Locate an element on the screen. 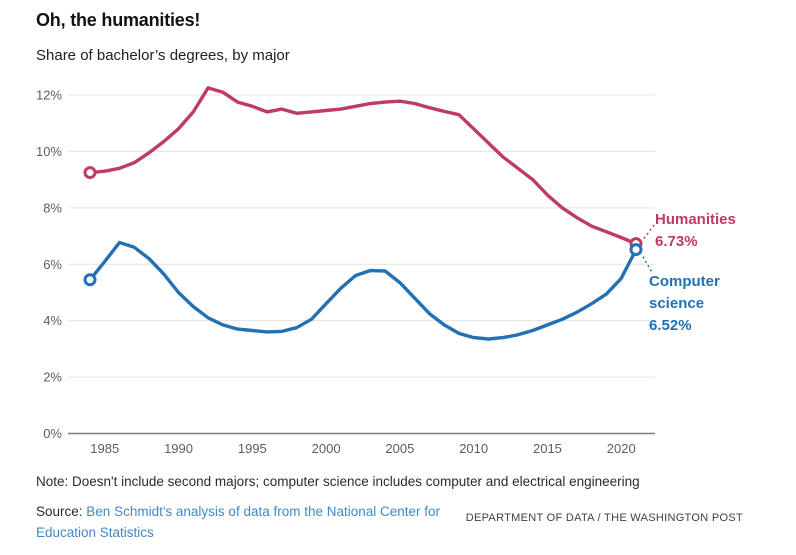 This screenshot has height=555, width=796. computer-science-leader-line is located at coordinates (647, 264).